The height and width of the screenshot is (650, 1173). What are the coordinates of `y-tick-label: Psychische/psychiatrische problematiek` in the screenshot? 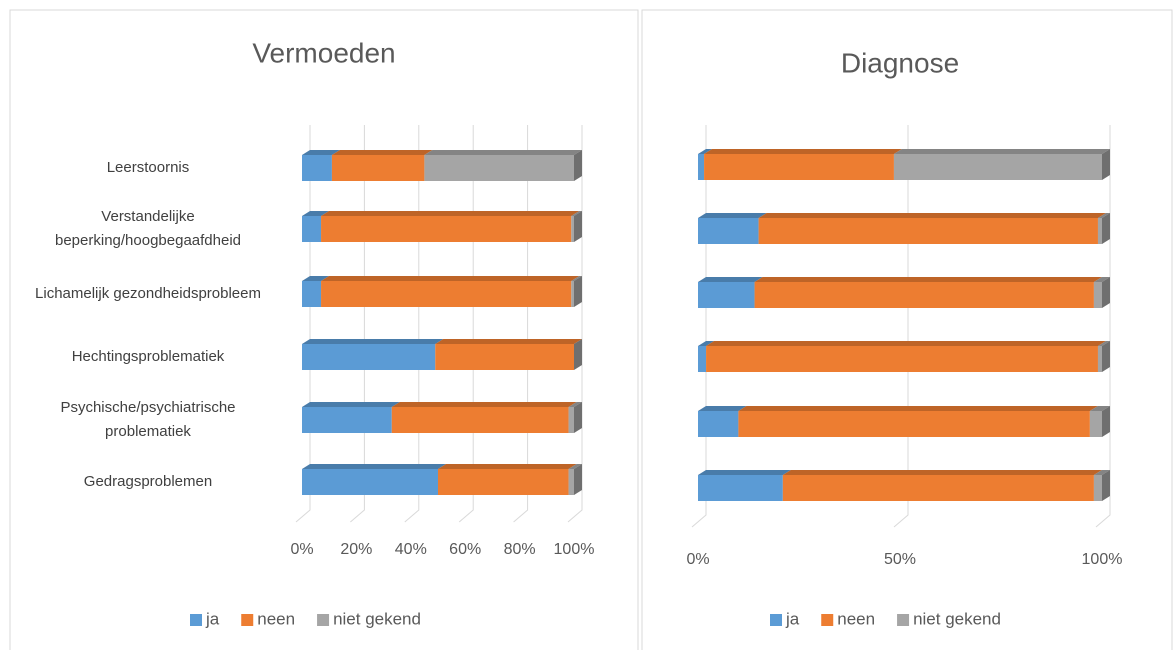 It's located at (148, 419).